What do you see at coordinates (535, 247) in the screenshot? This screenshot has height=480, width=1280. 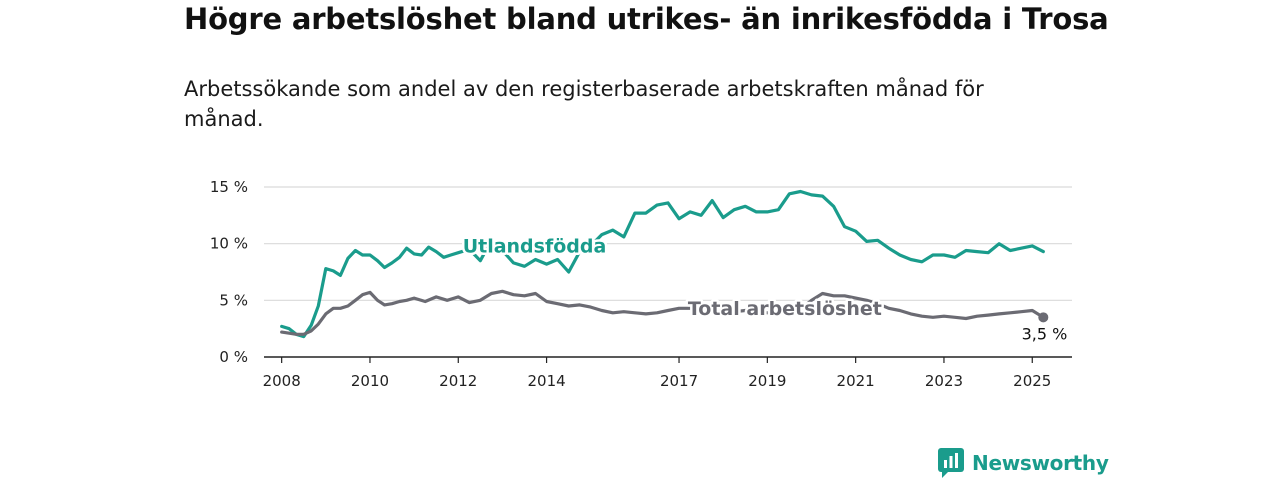 I see `series-label: Utlandsfödda` at bounding box center [535, 247].